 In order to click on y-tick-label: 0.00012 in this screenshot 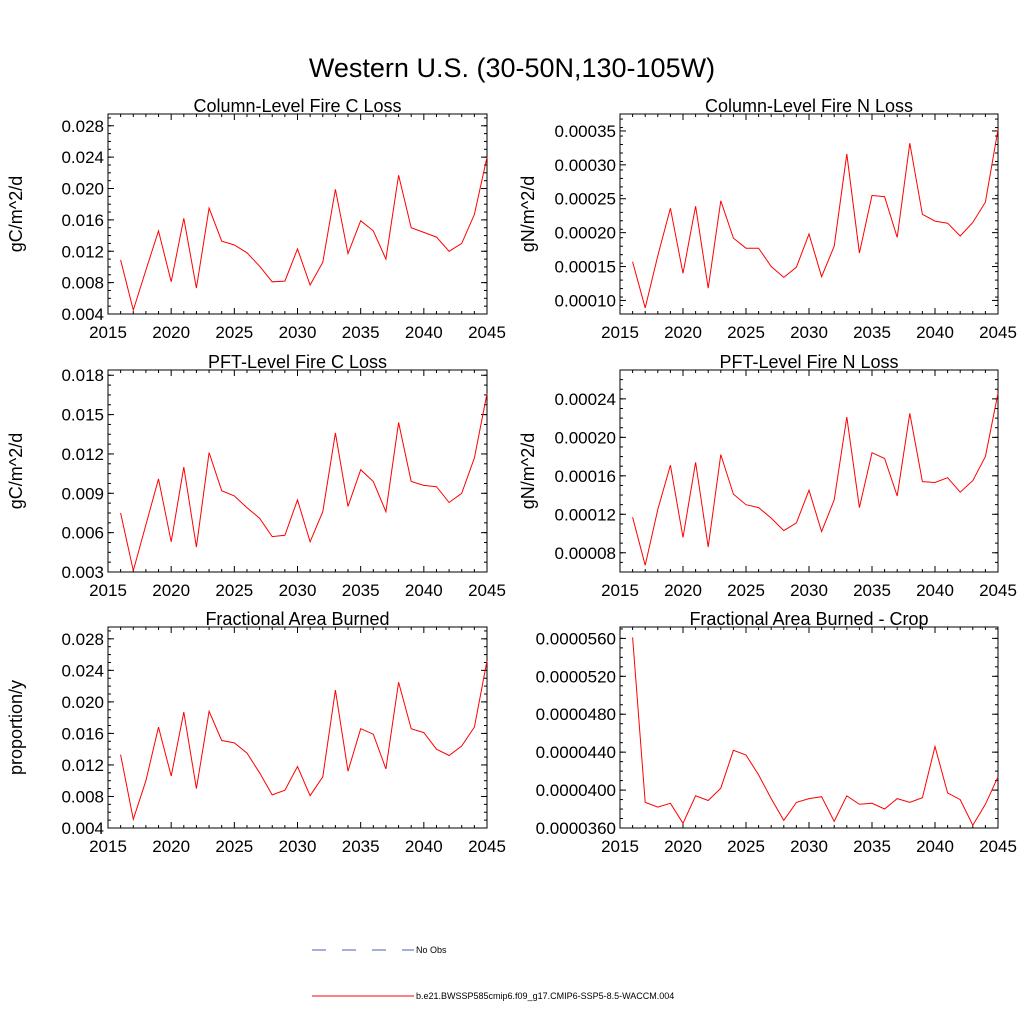, I will do `click(585, 514)`.